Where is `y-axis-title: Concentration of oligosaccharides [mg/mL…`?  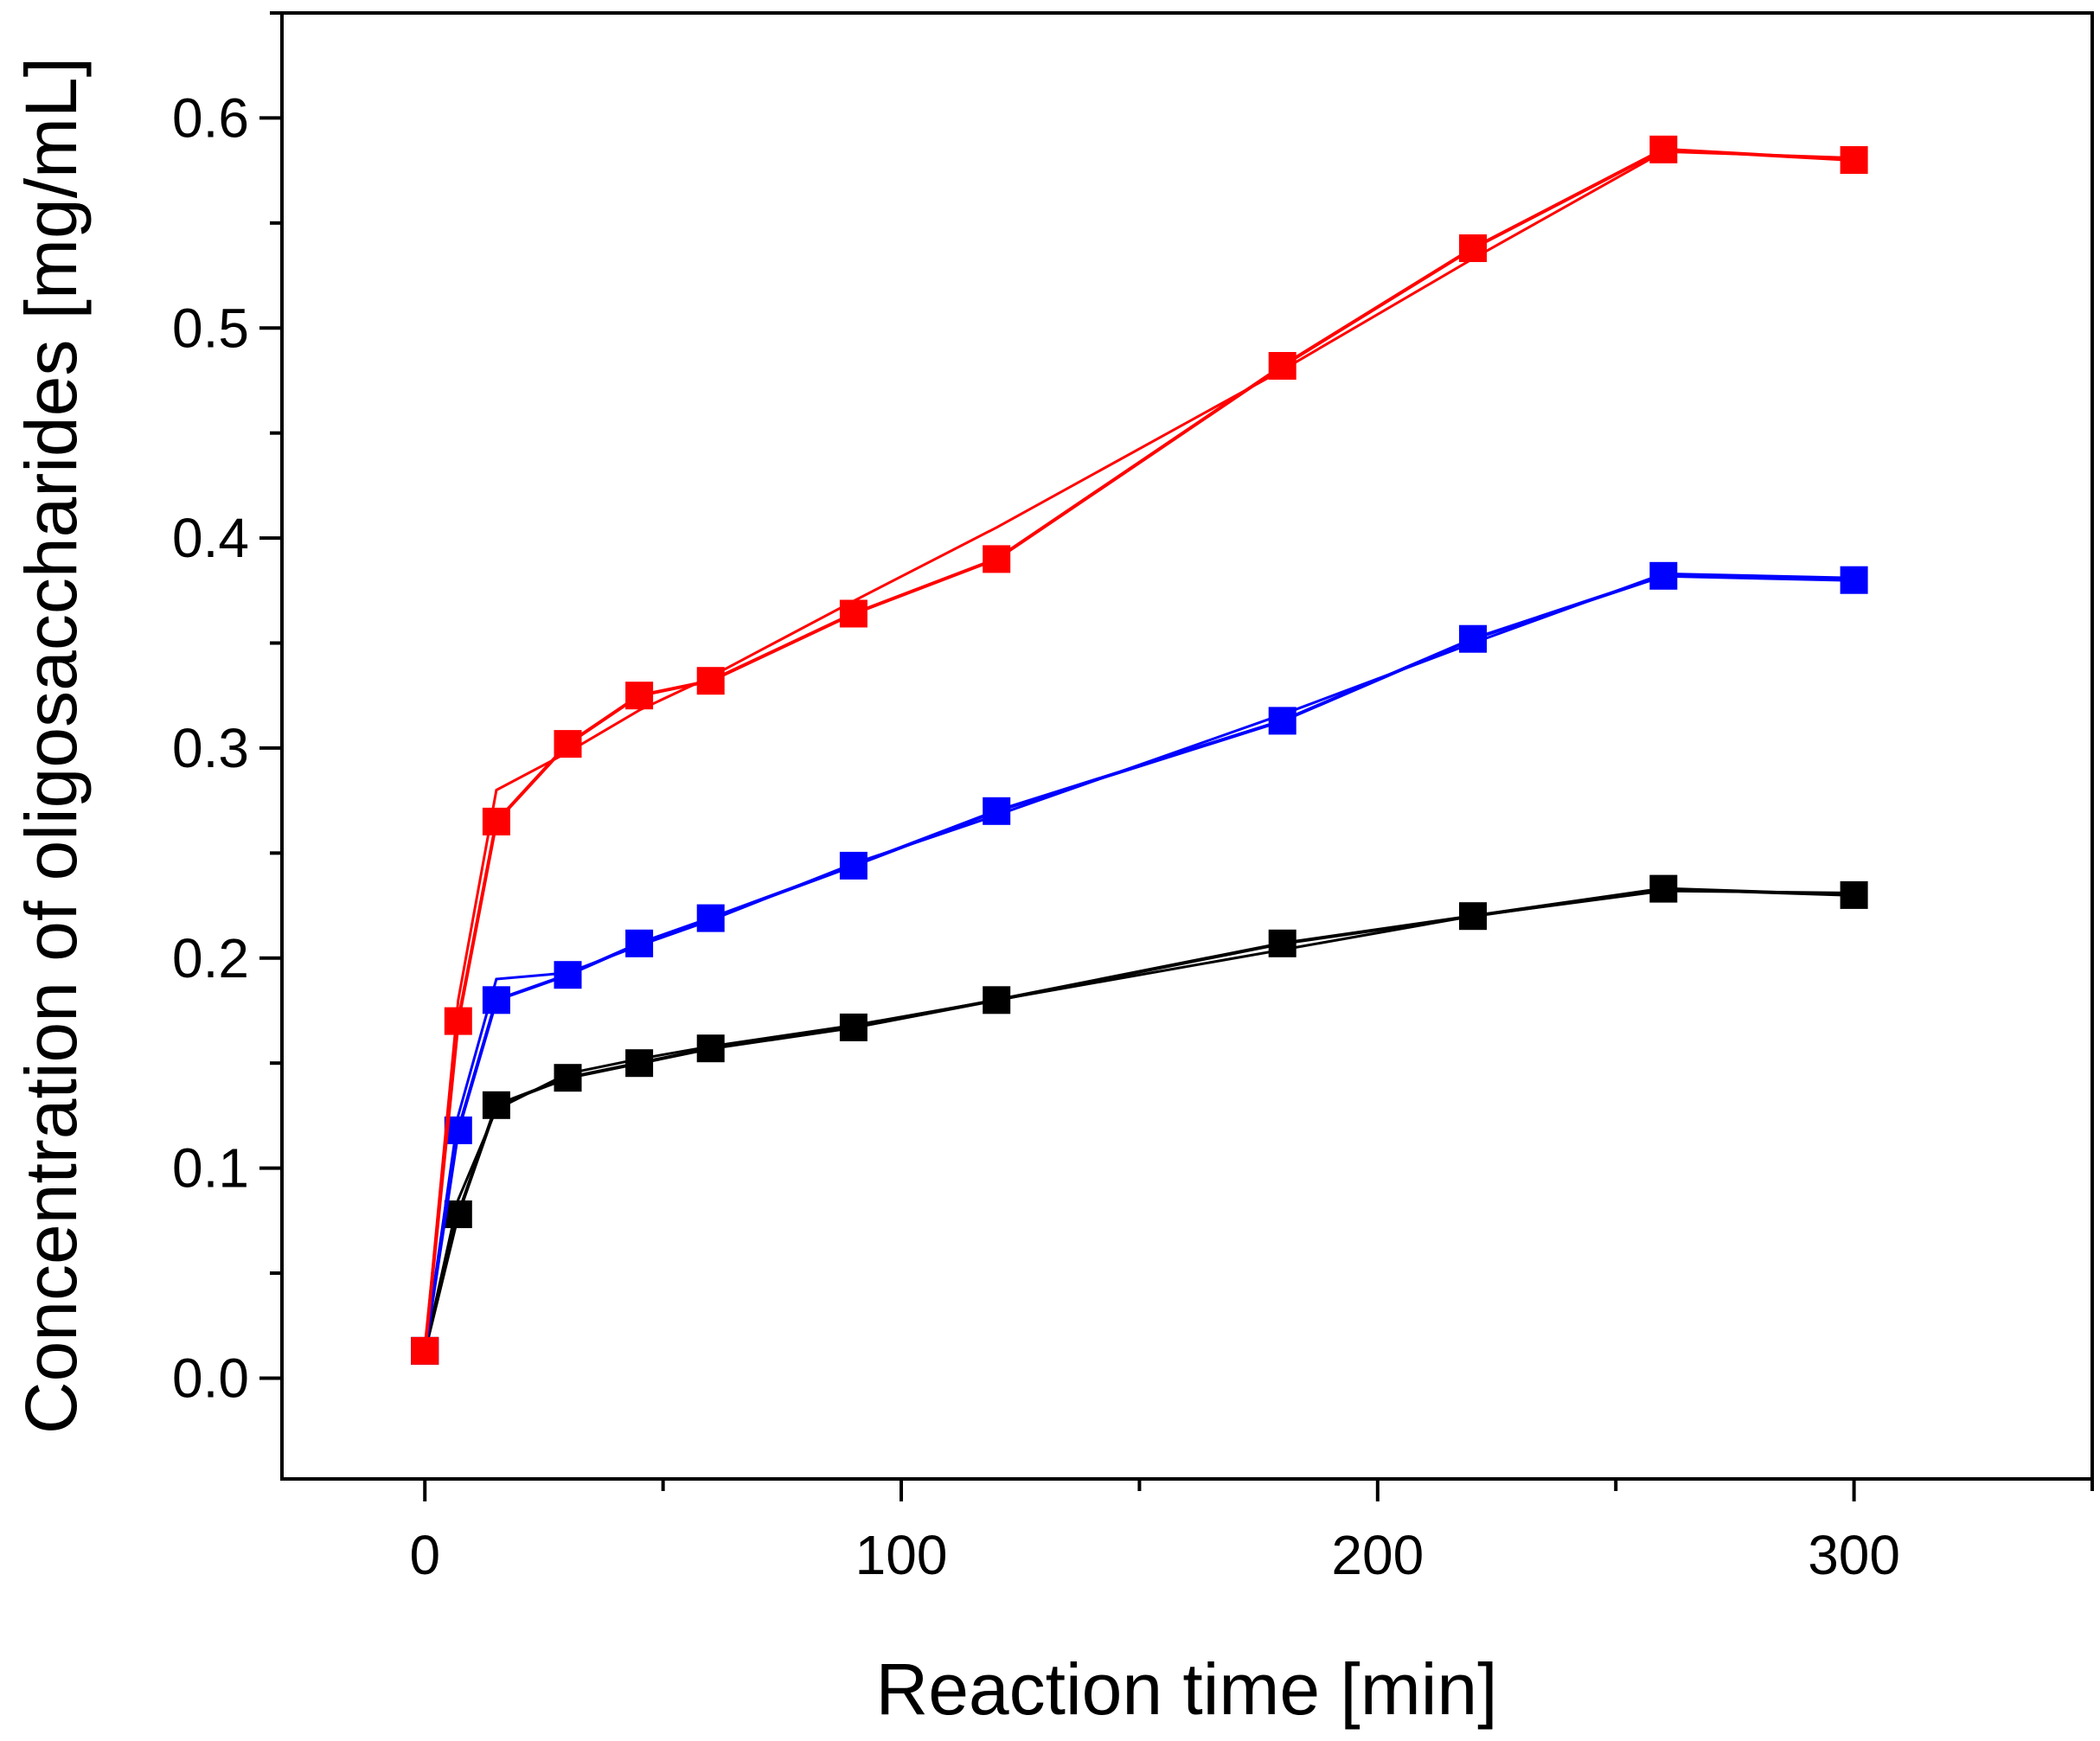
y-axis-title: Concentration of oligosaccharides [mg/mL… is located at coordinates (51, 745).